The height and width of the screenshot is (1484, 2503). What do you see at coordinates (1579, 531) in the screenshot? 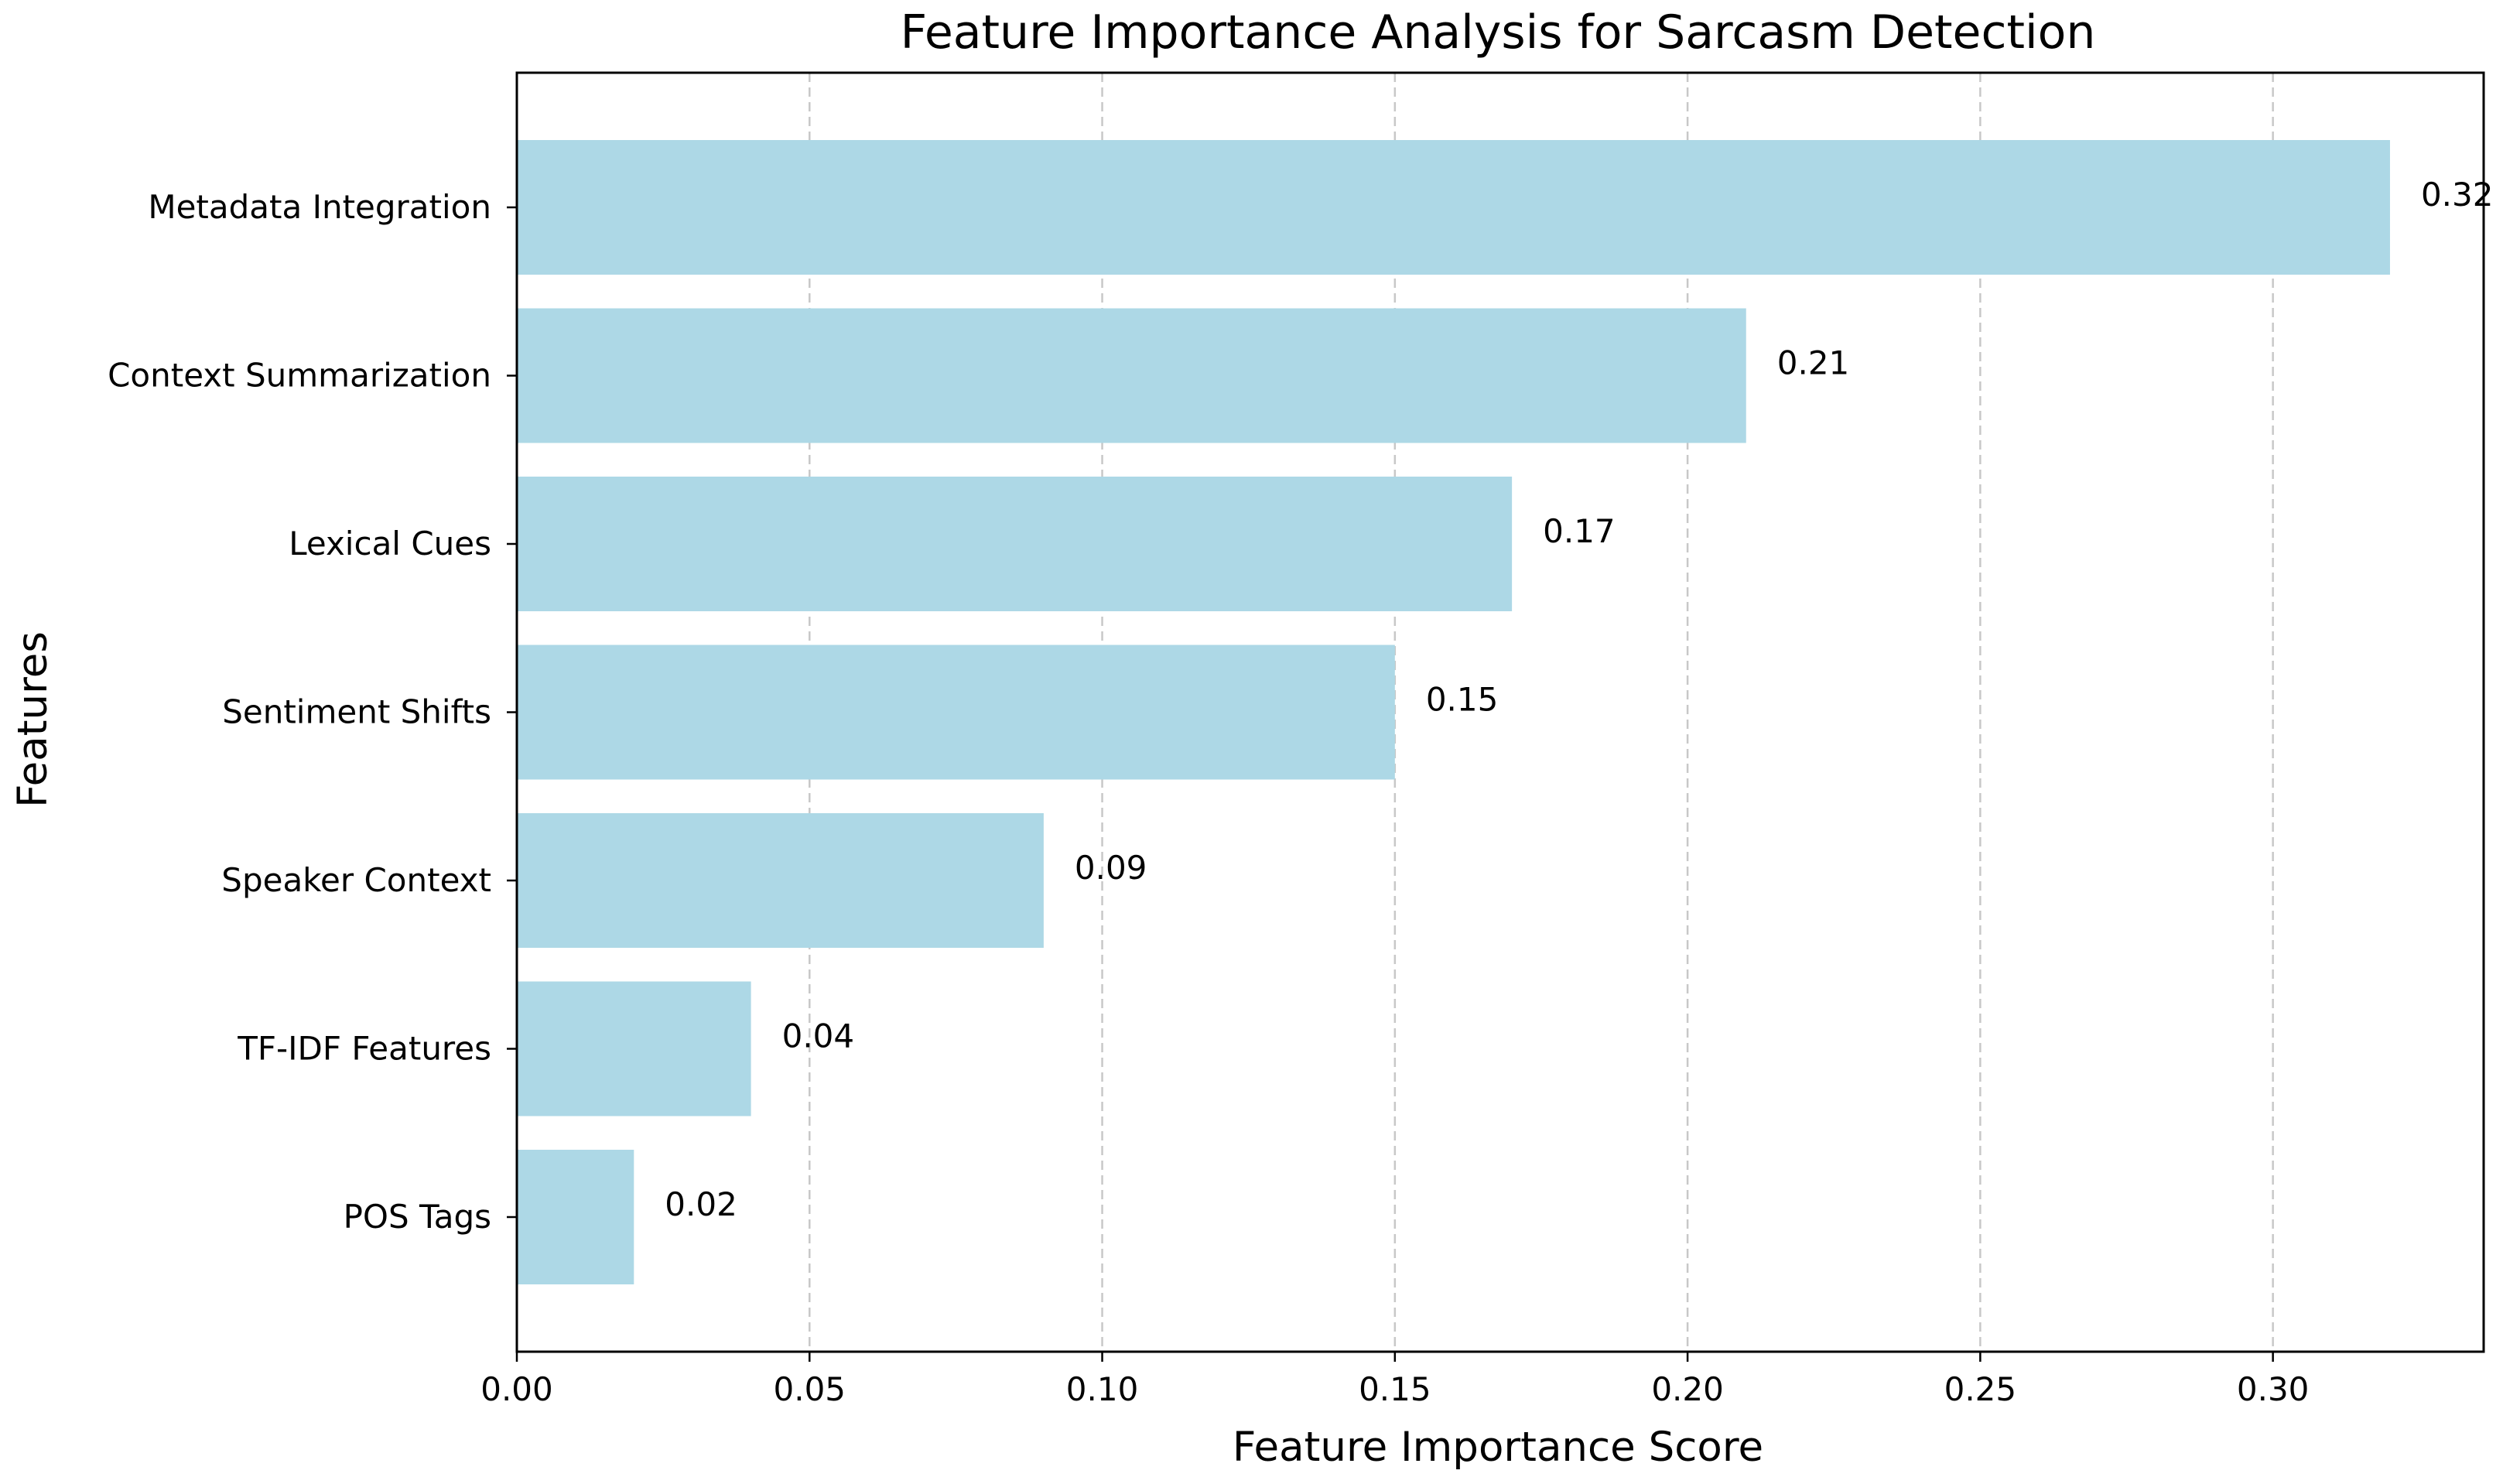
I see `bar-value-label: 0.17` at bounding box center [1579, 531].